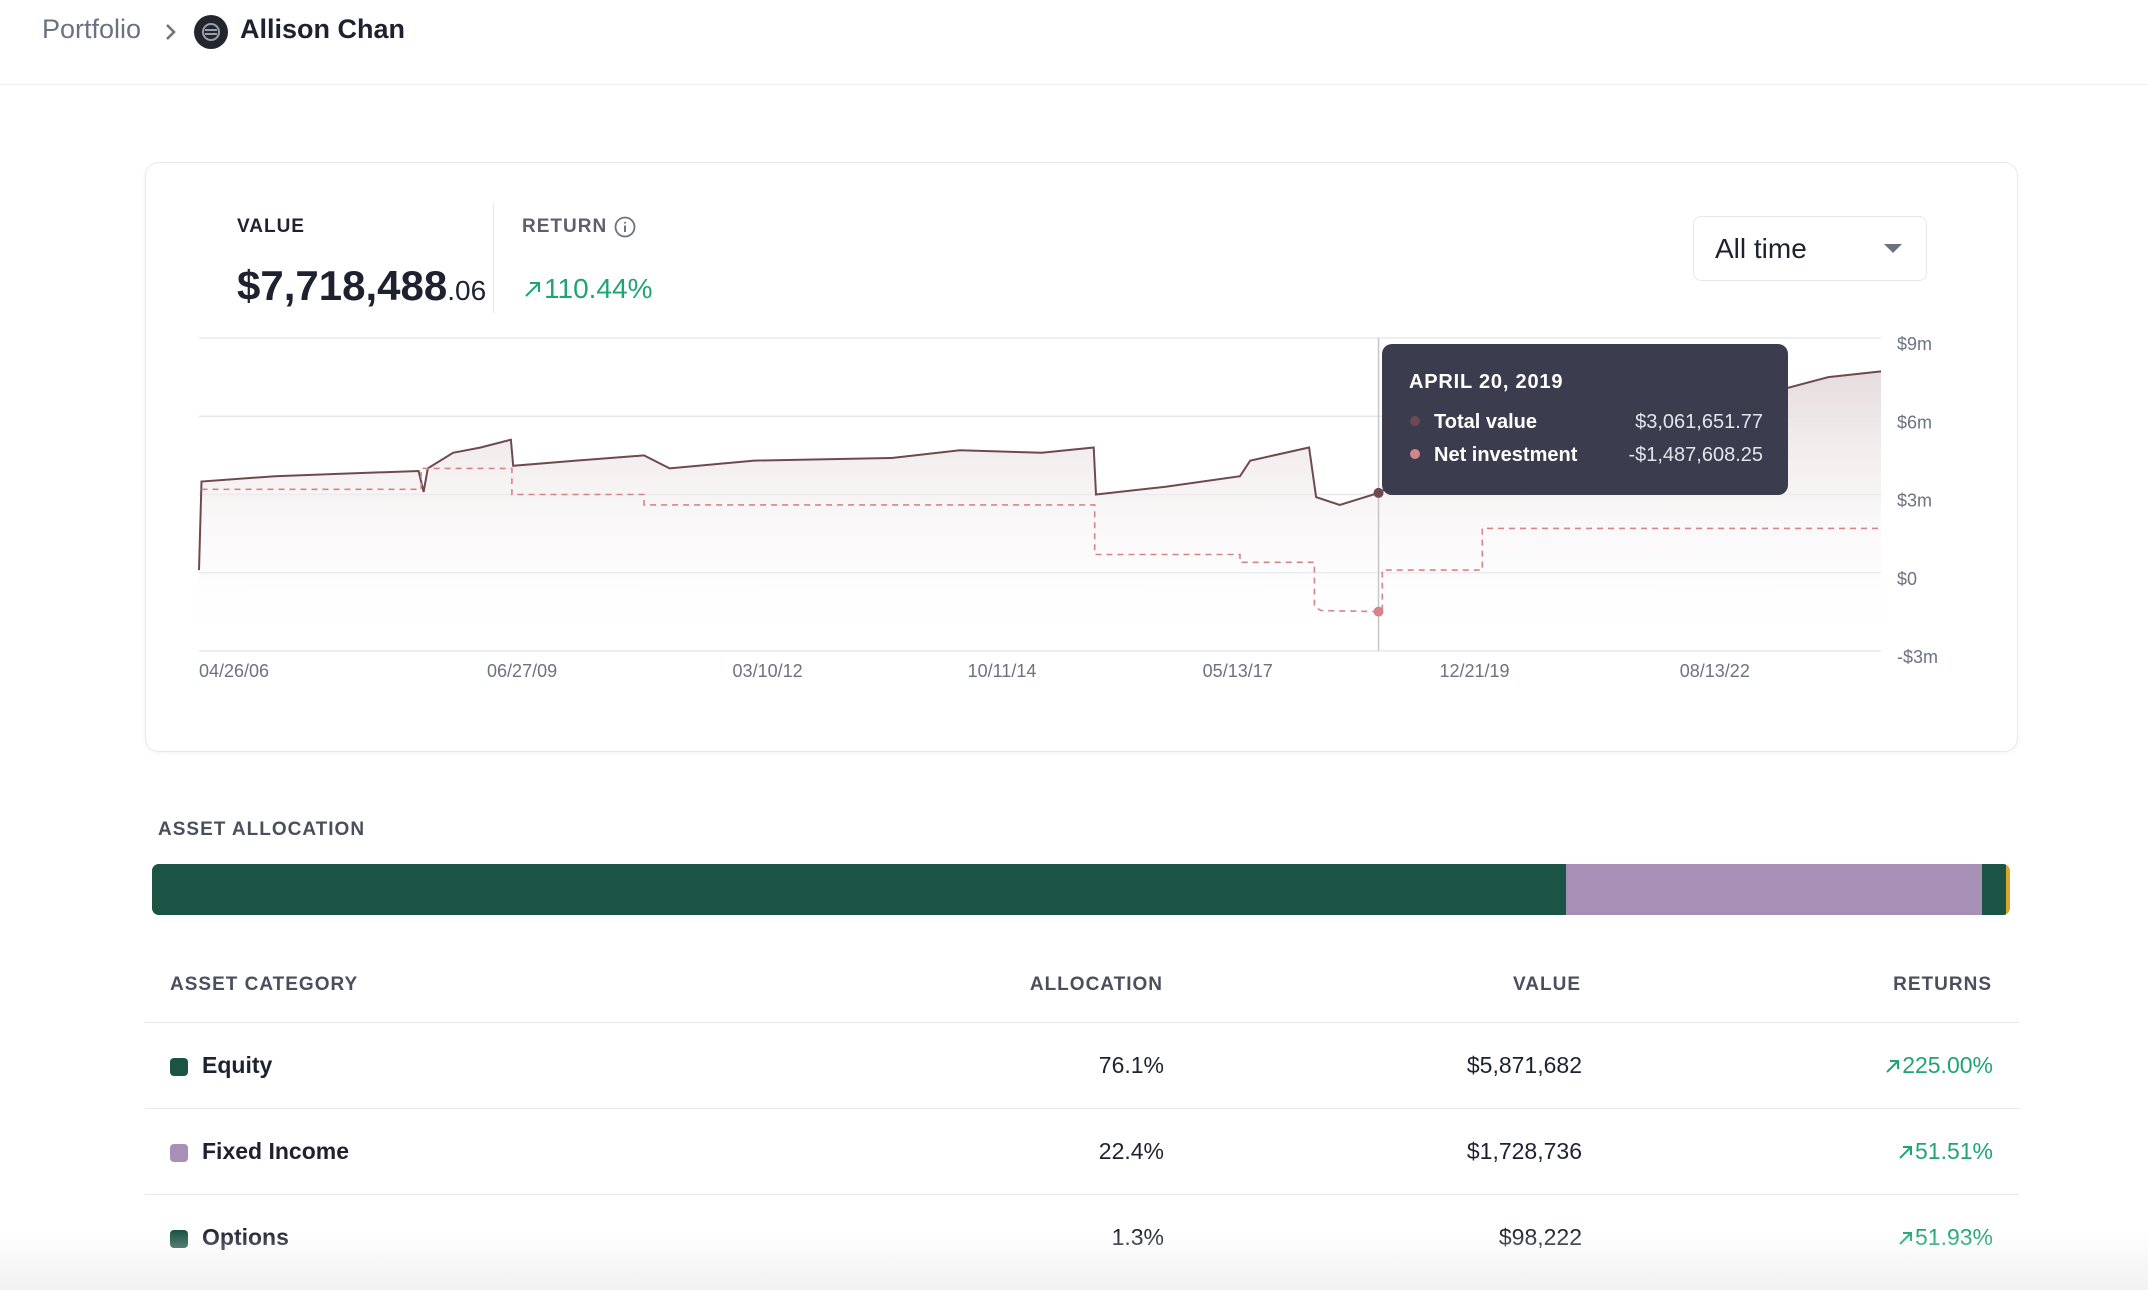 This screenshot has width=2148, height=1290. Describe the element at coordinates (323, 29) in the screenshot. I see `breadcrumb-current: Allison Chan` at that location.